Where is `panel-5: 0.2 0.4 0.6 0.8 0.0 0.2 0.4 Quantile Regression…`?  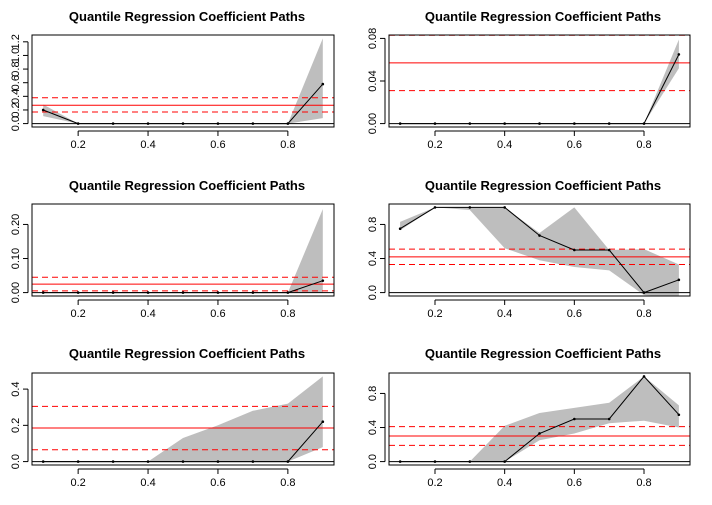 panel-5: 0.2 0.4 0.6 0.8 0.0 0.2 0.4 Quantile Regression… is located at coordinates (172, 417).